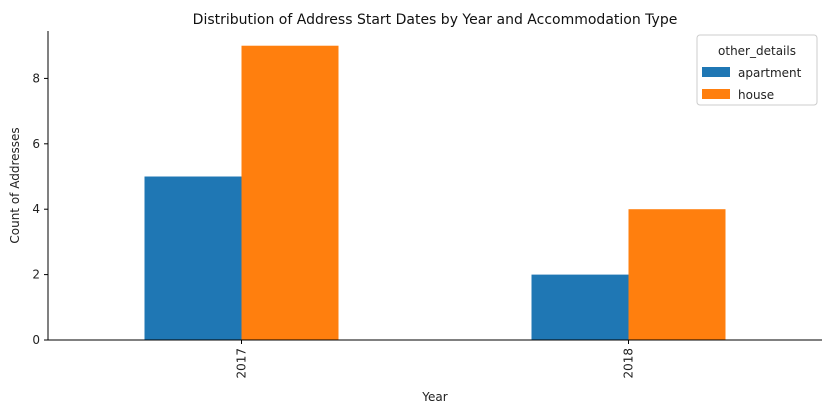  What do you see at coordinates (770, 73) in the screenshot?
I see `legend-label-apartment: apartment` at bounding box center [770, 73].